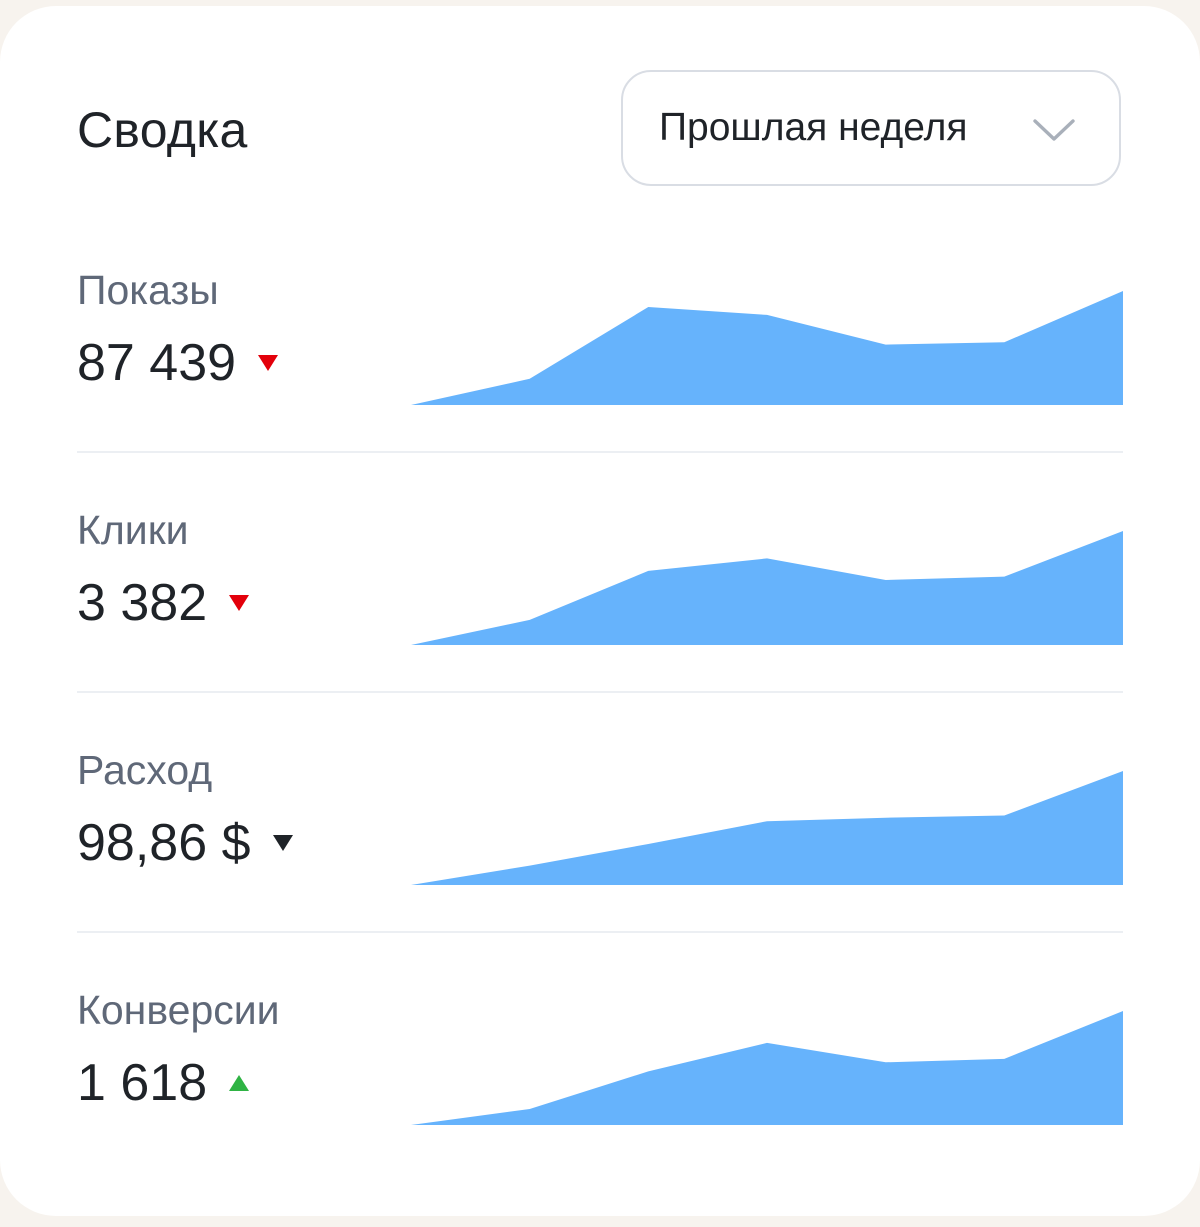  I want to click on metric-value: 1 618, so click(142, 1083).